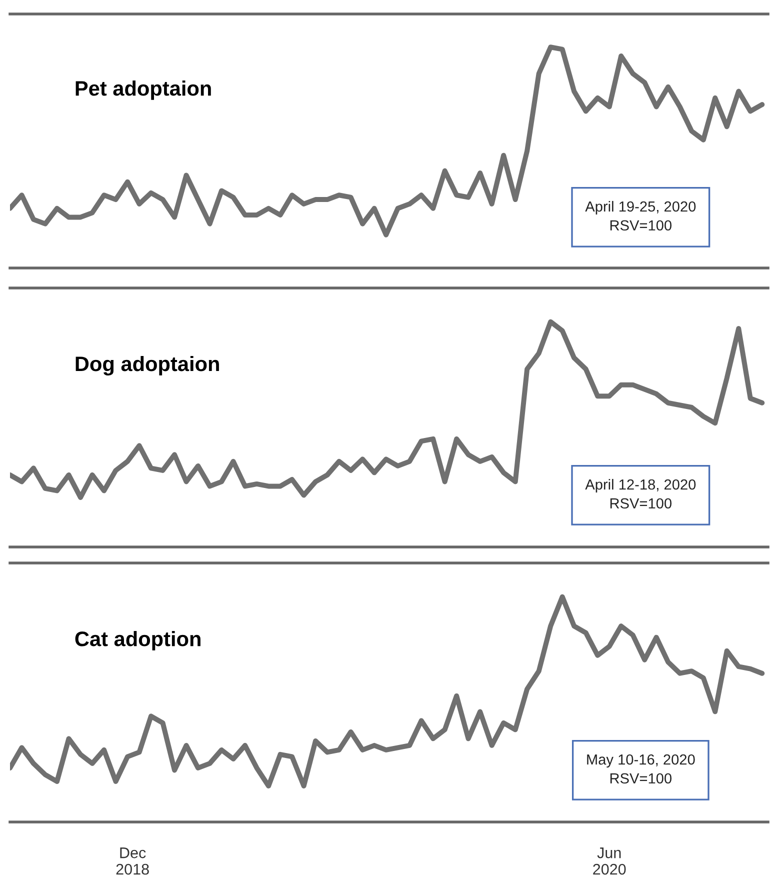  Describe the element at coordinates (640, 215) in the screenshot. I see `annotation: April 19-25, 2020 RSV=100` at that location.